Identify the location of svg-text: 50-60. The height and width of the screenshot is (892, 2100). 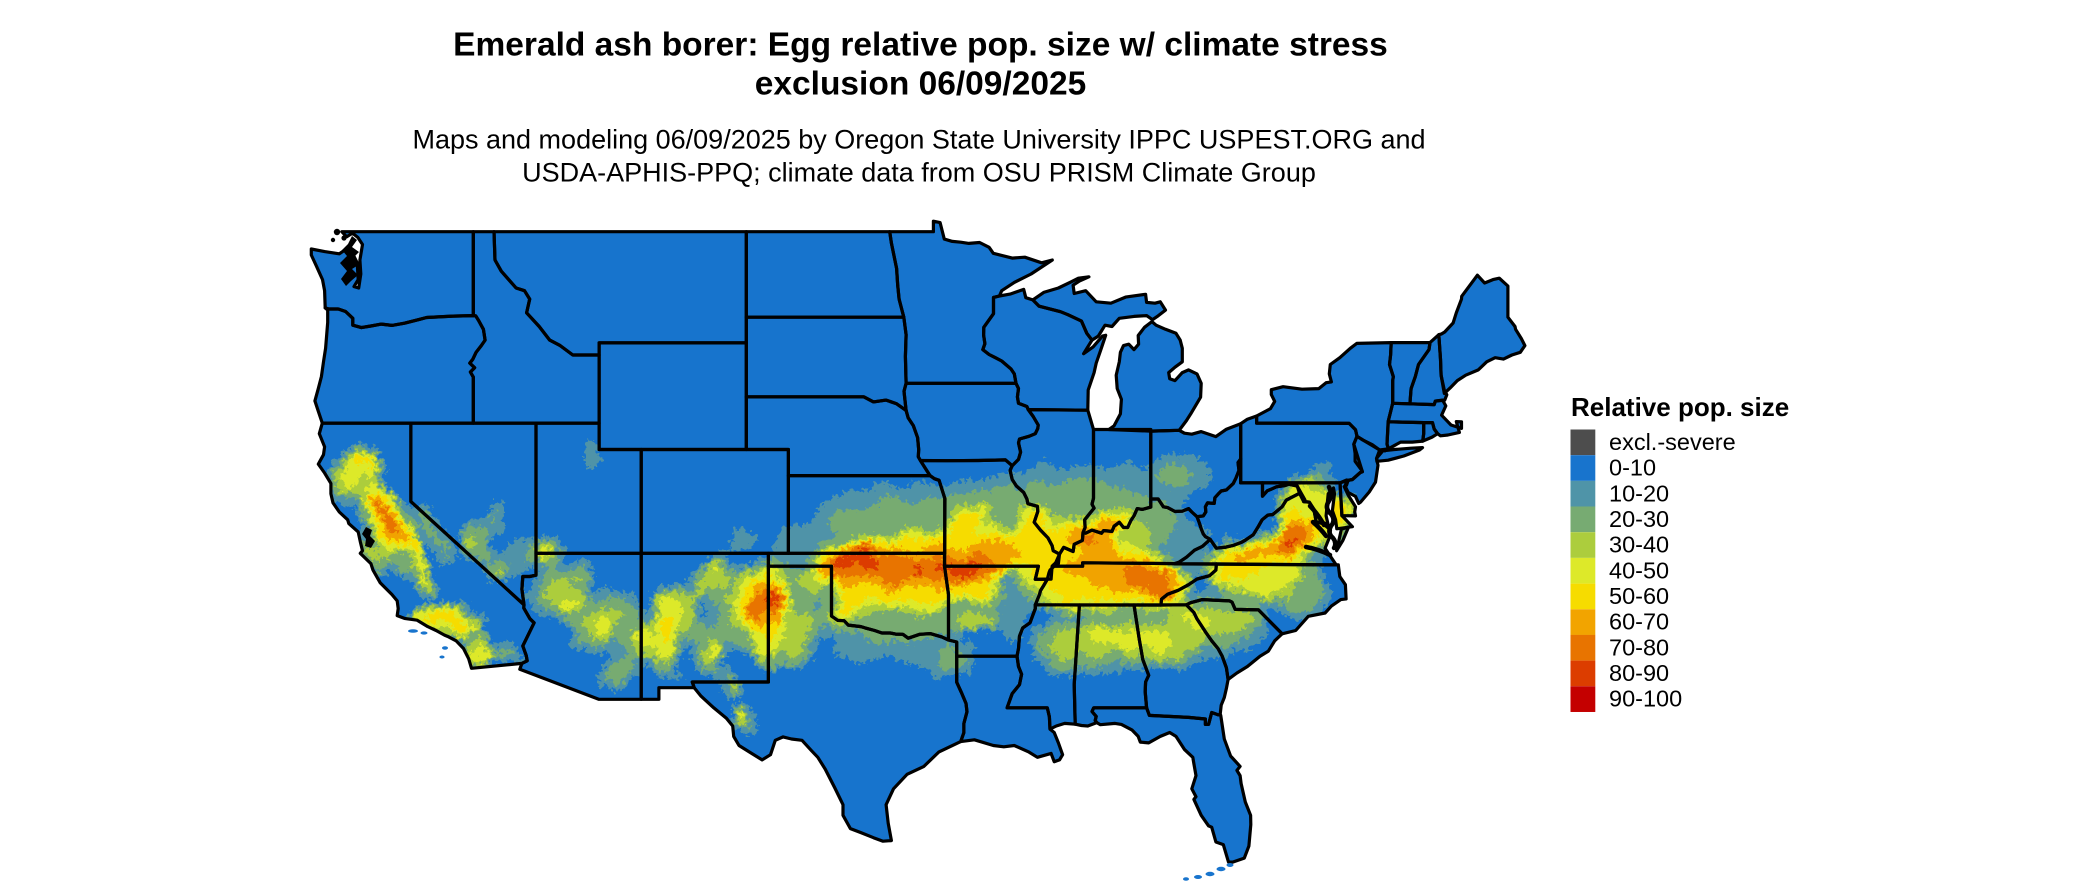
(1639, 596).